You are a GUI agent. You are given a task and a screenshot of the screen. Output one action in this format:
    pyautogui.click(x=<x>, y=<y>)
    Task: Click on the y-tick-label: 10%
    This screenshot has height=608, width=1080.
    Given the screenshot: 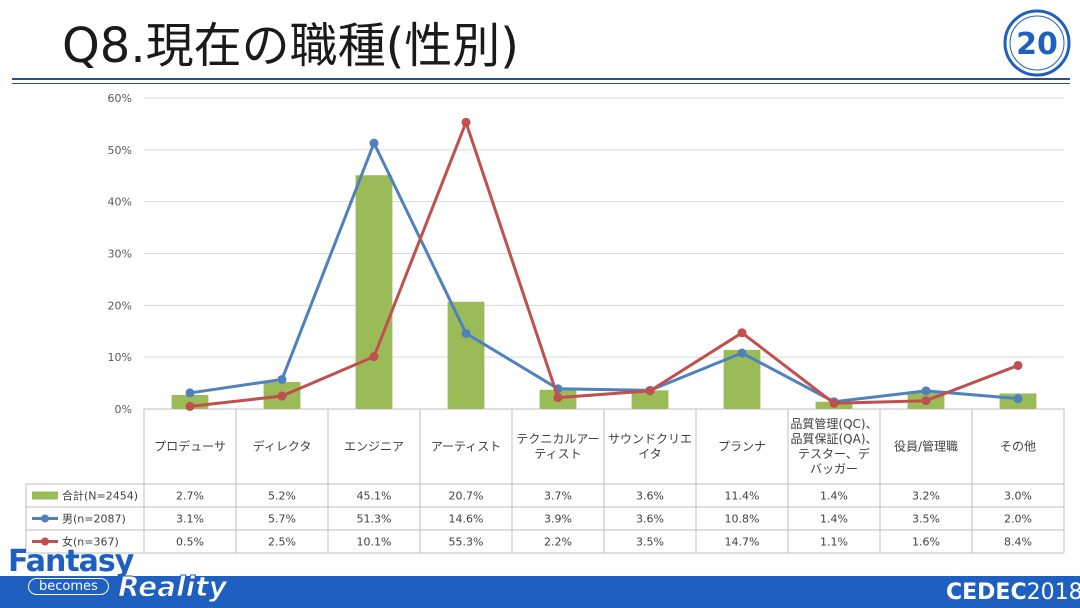 What is the action you would take?
    pyautogui.click(x=120, y=357)
    